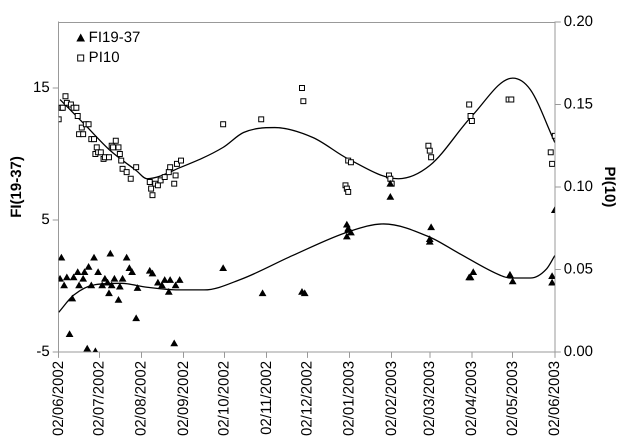  Describe the element at coordinates (579, 21) in the screenshot. I see `y2-tick-label: 0.20` at that location.